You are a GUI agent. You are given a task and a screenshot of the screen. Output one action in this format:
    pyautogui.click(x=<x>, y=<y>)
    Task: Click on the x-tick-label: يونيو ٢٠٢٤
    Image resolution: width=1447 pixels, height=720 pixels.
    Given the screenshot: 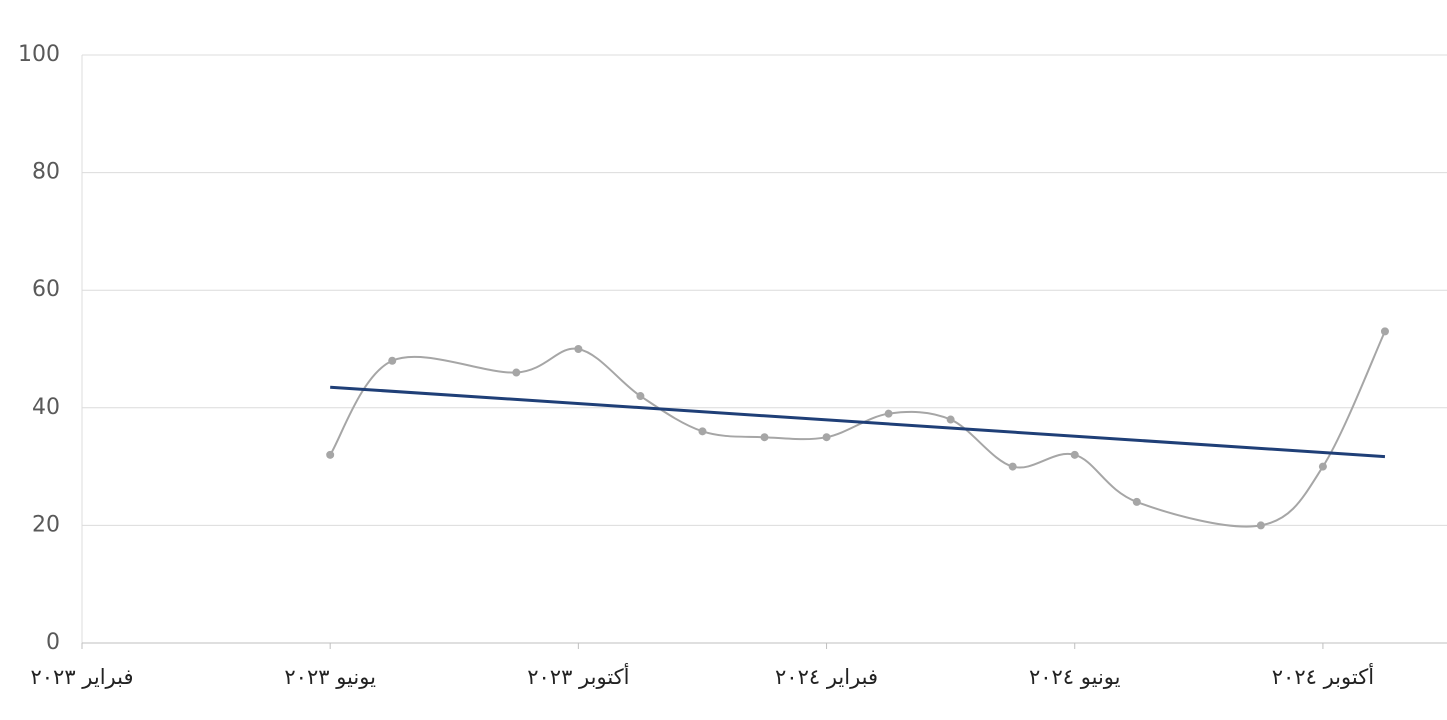 What is the action you would take?
    pyautogui.click(x=1075, y=677)
    